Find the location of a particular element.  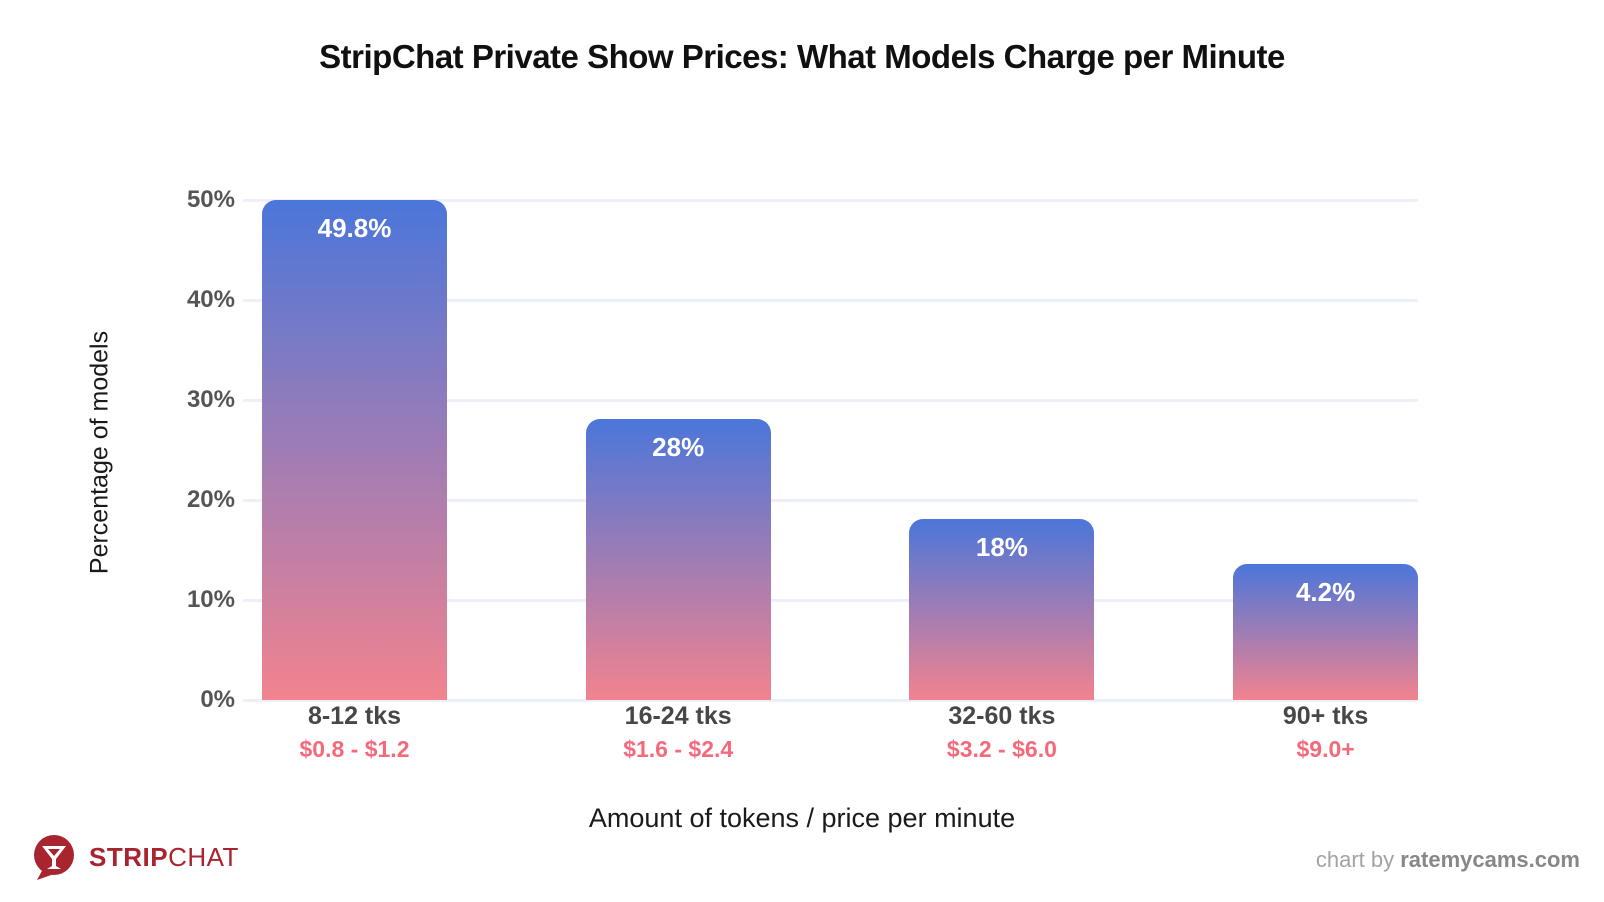

bar: 28% is located at coordinates (678, 559).